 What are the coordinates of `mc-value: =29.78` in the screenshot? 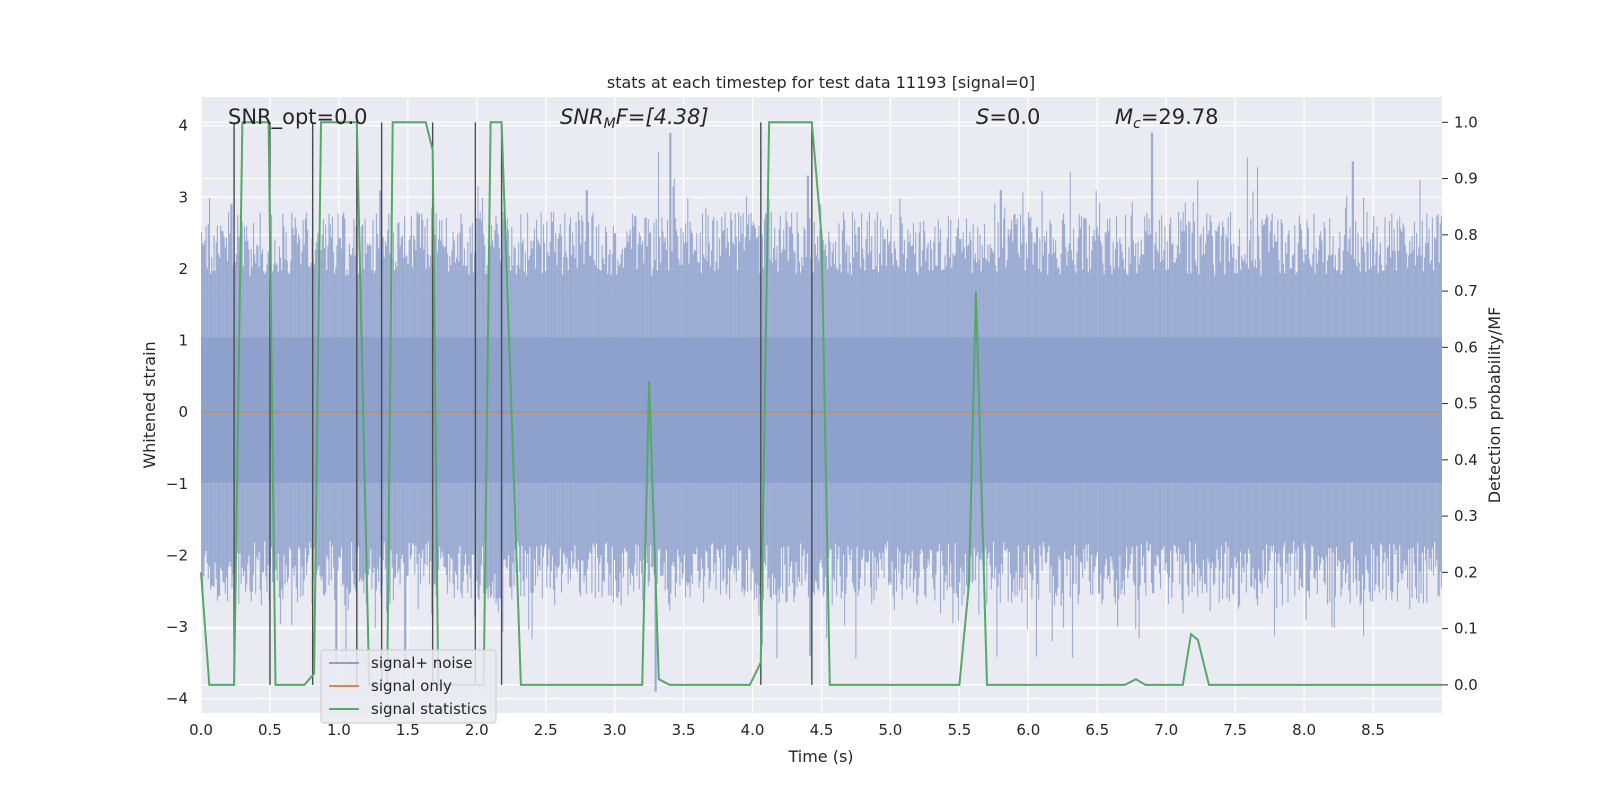 It's located at (1180, 117).